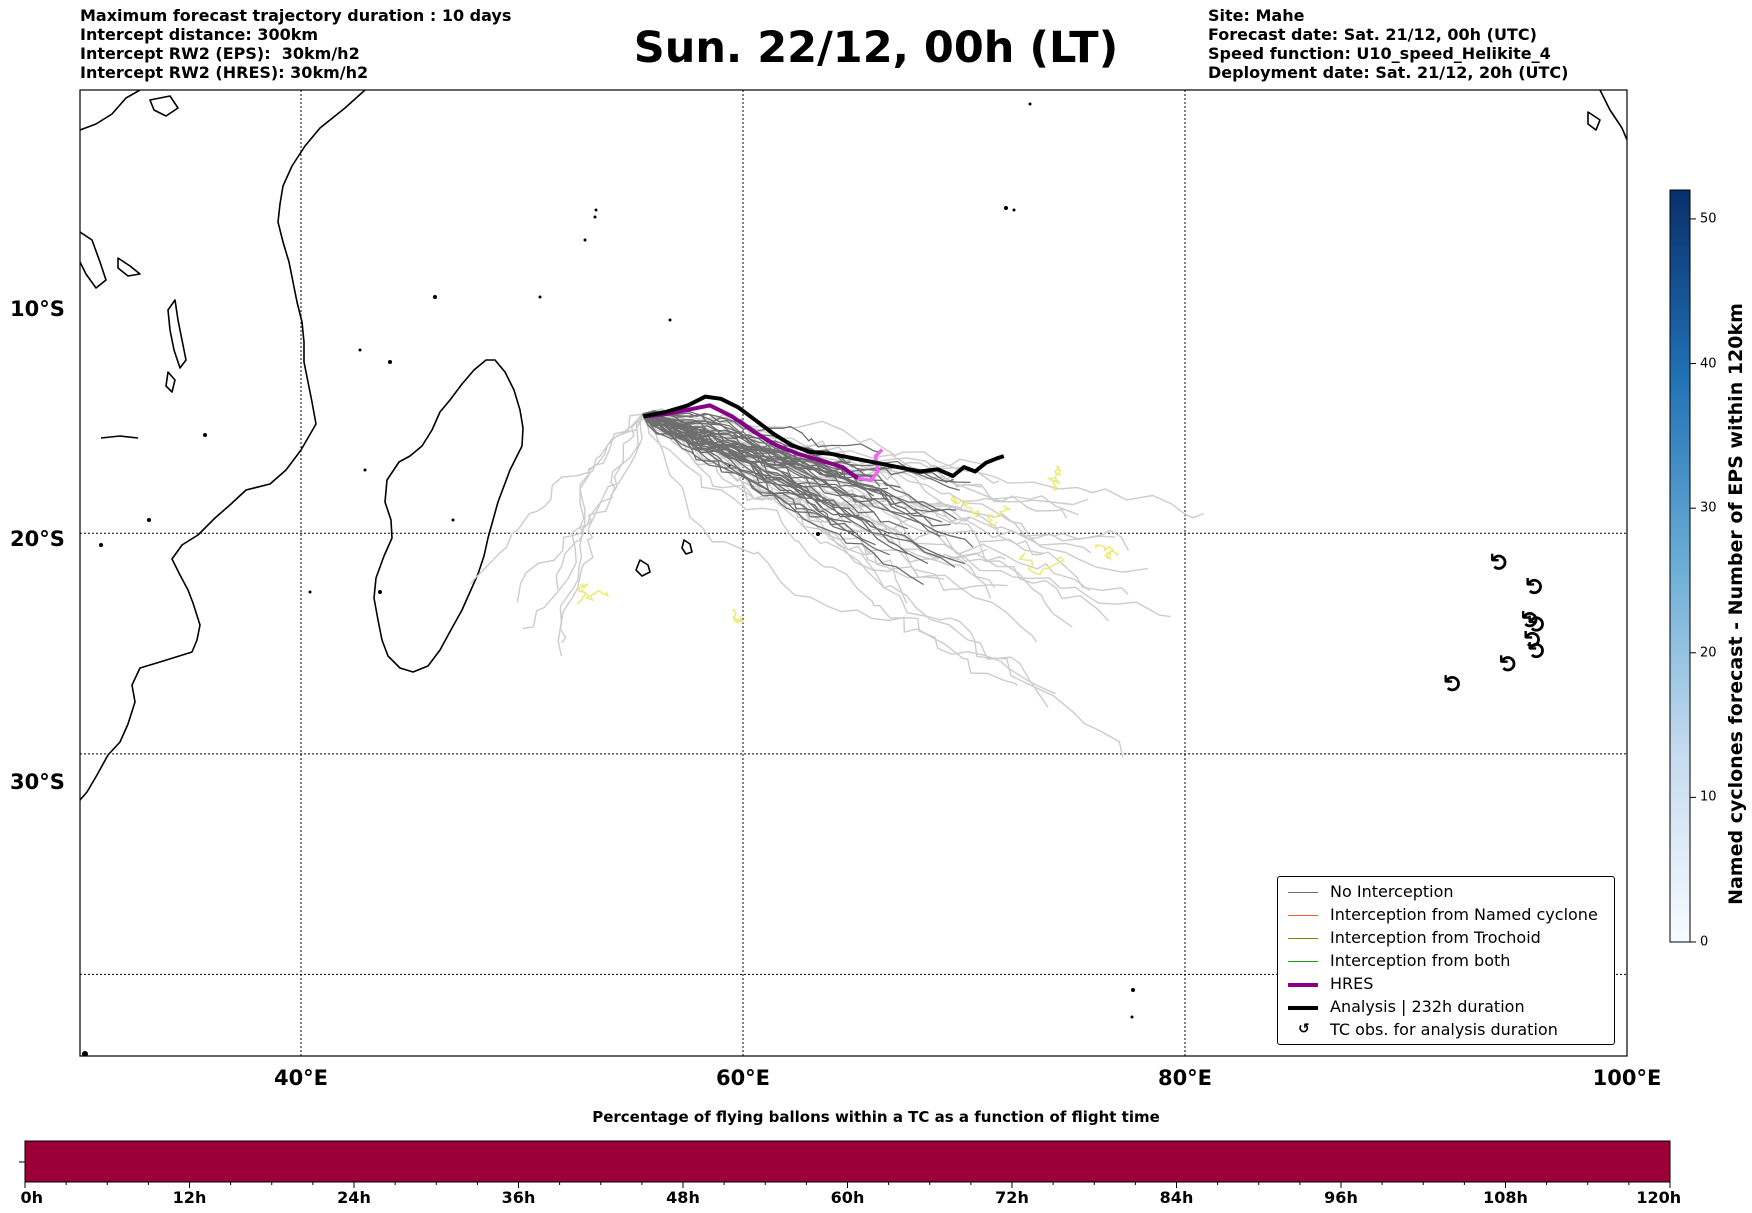 This screenshot has height=1213, width=1752. What do you see at coordinates (93, 260) in the screenshot?
I see `arabia-coast` at bounding box center [93, 260].